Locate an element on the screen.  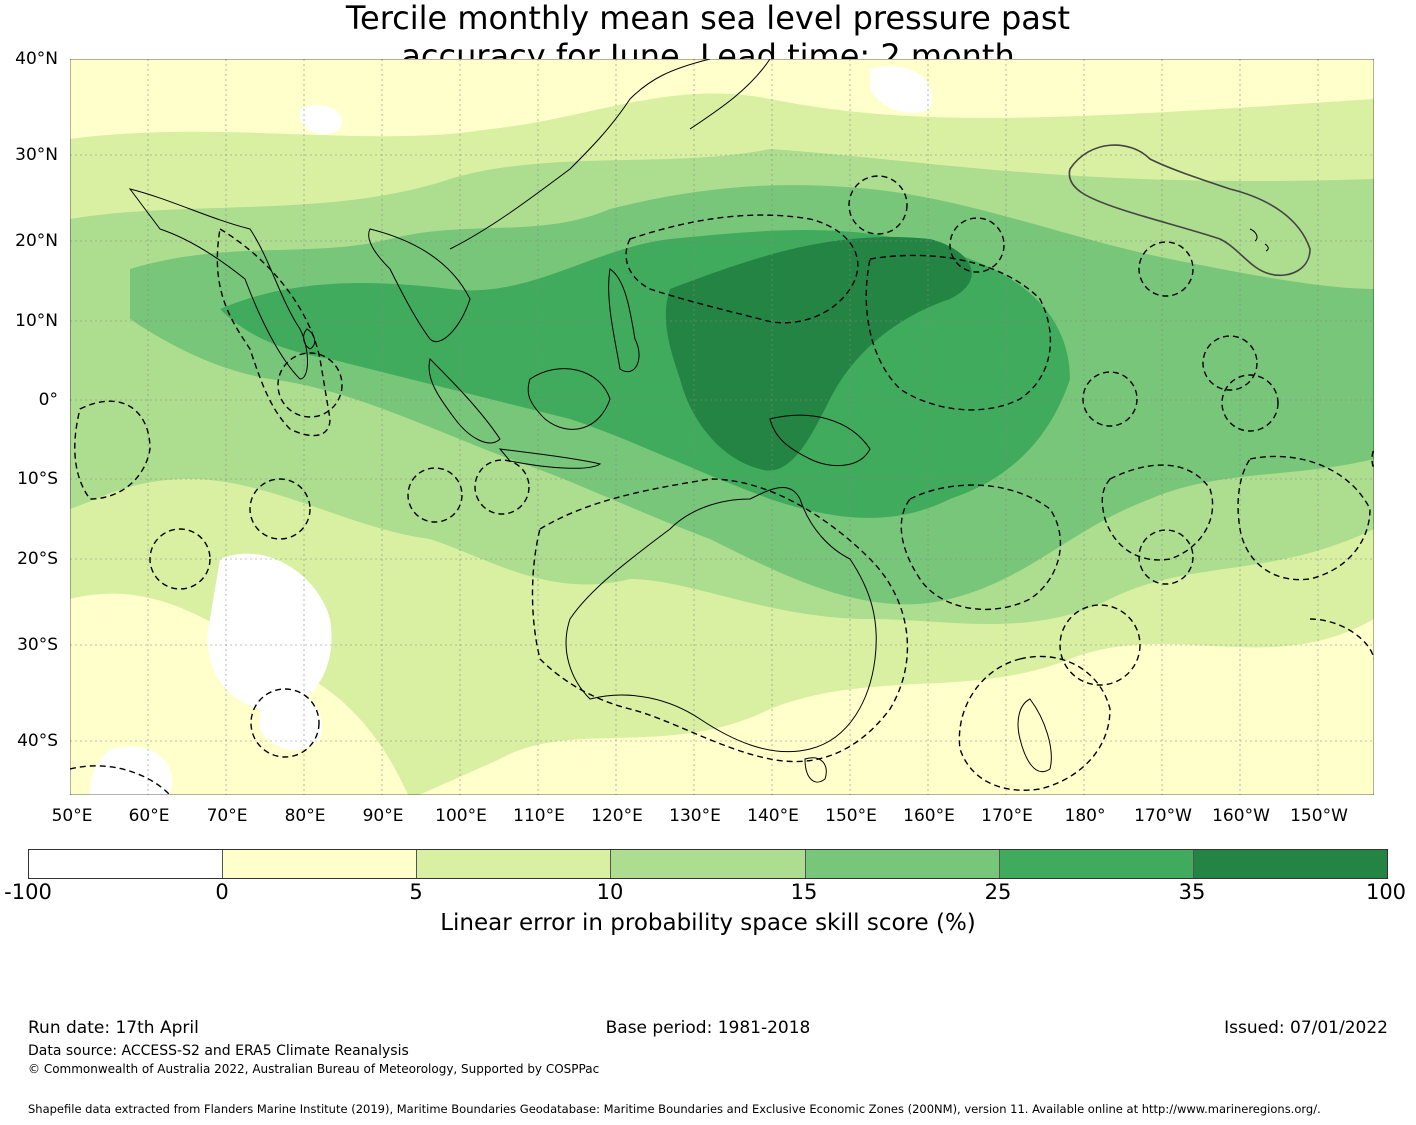
hawaii-eez-outline is located at coordinates (1189, 210).